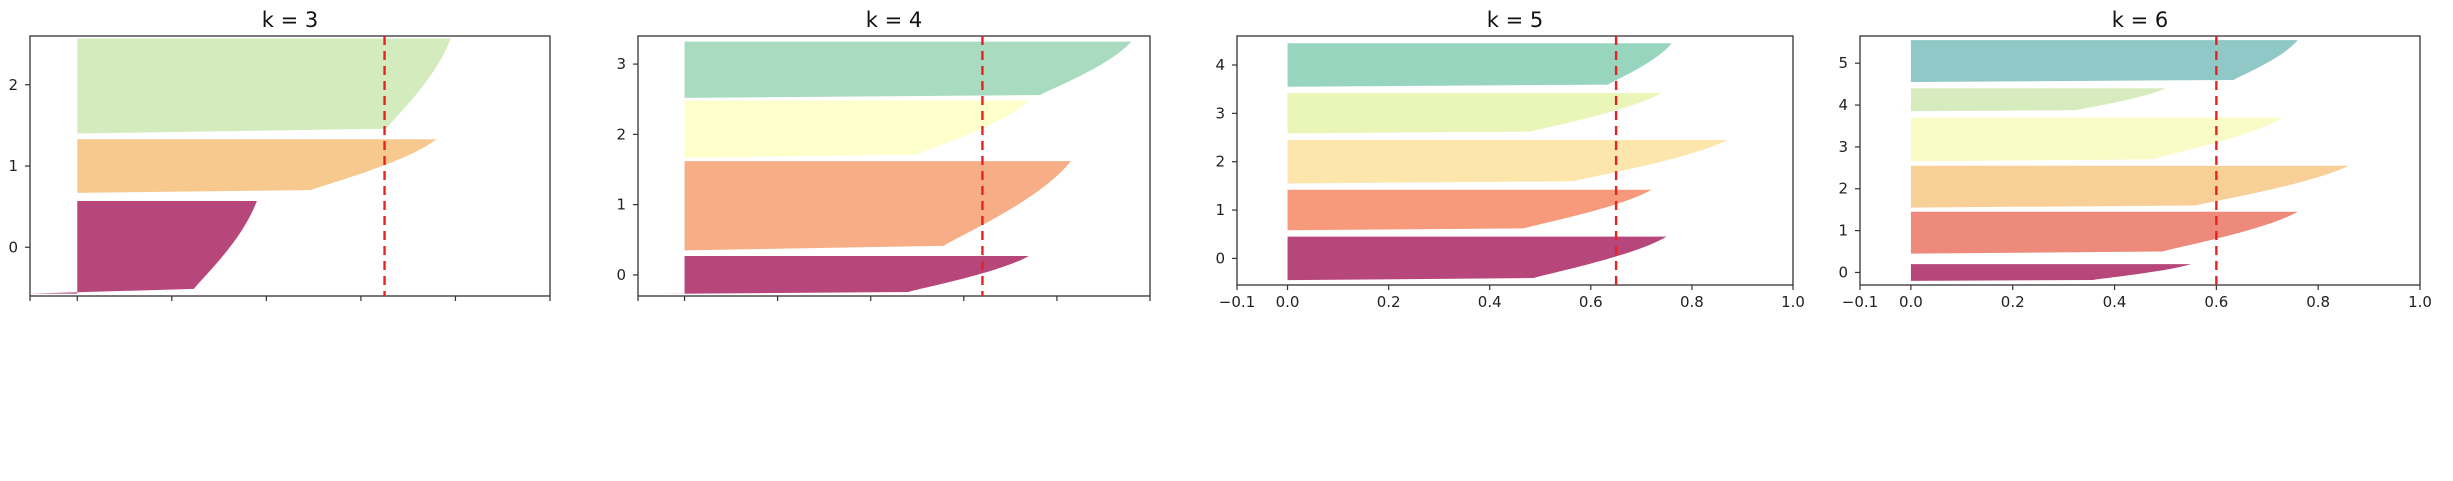  I want to click on chart-title: k = 6, so click(2140, 20).